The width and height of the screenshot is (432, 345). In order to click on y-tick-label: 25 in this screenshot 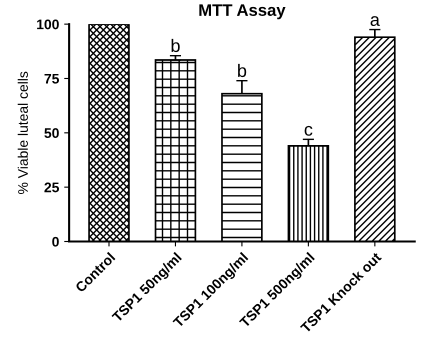, I will do `click(52, 187)`.